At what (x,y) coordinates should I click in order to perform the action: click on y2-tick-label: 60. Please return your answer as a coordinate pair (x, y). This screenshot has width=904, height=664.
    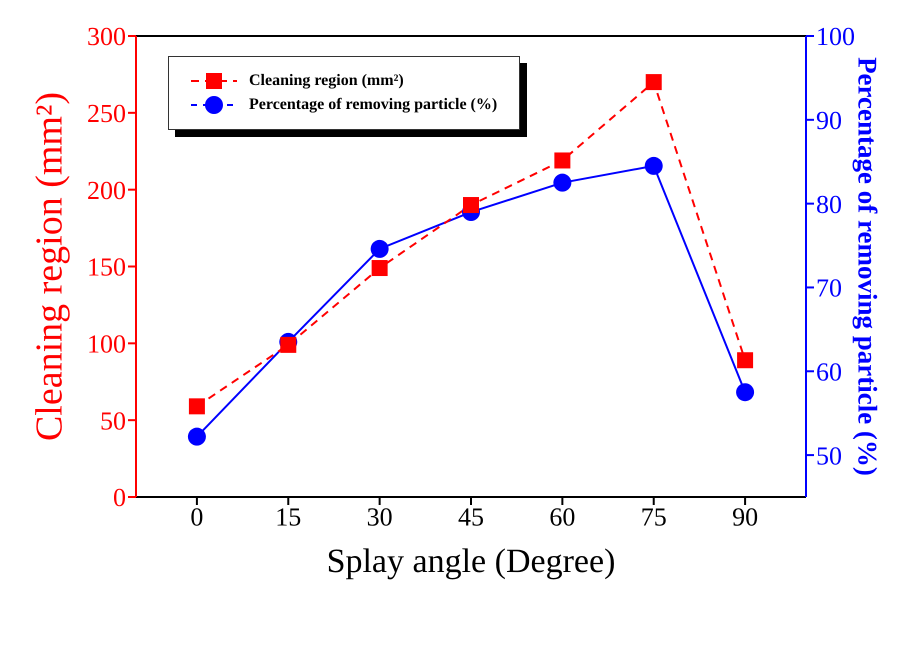
    Looking at the image, I should click on (829, 372).